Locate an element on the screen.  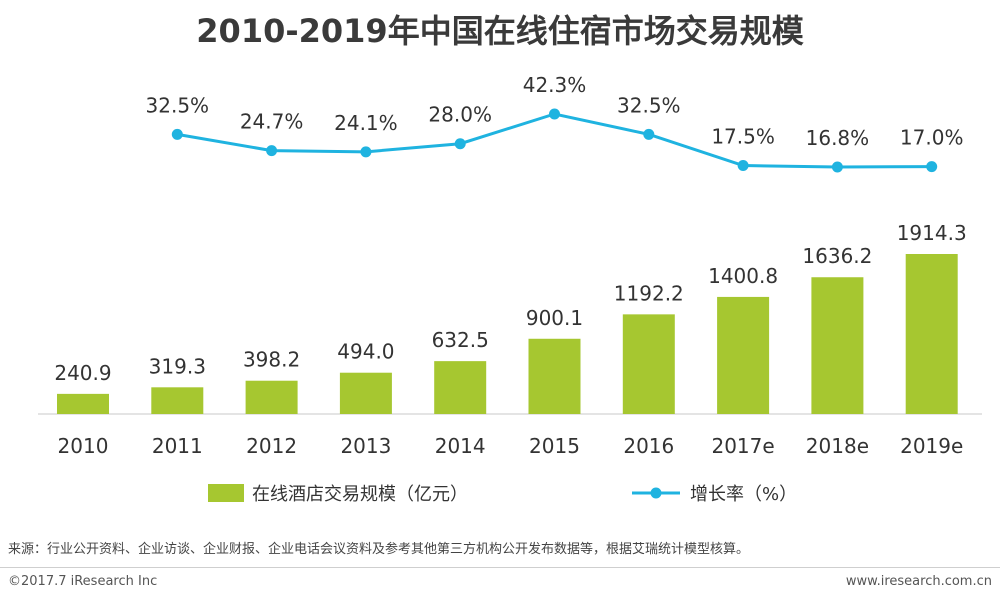
bar-2015 is located at coordinates (554, 376).